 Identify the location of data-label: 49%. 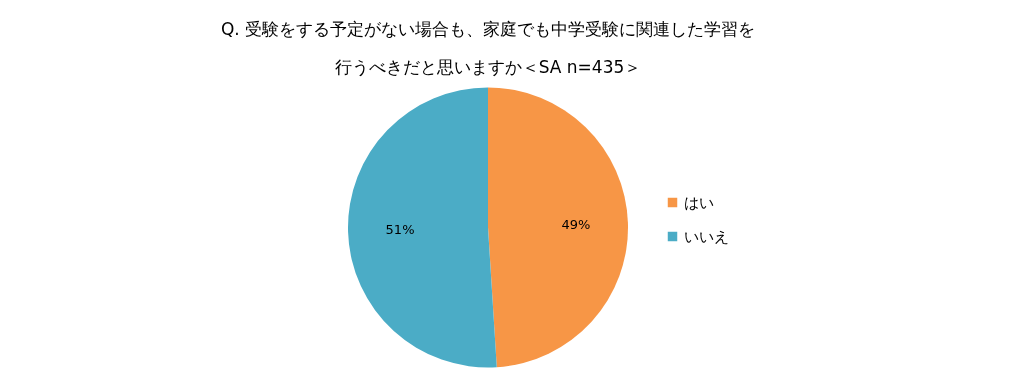
(576, 224).